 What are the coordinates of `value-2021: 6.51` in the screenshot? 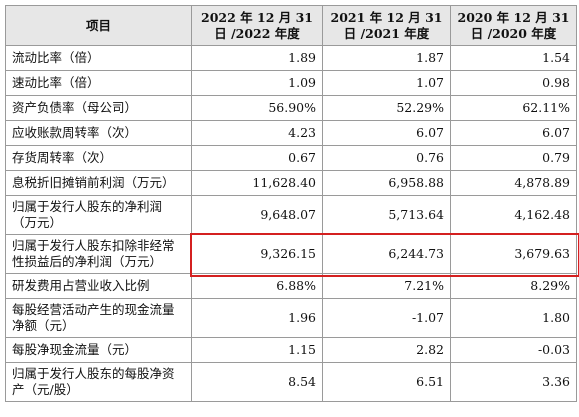 It's located at (386, 382).